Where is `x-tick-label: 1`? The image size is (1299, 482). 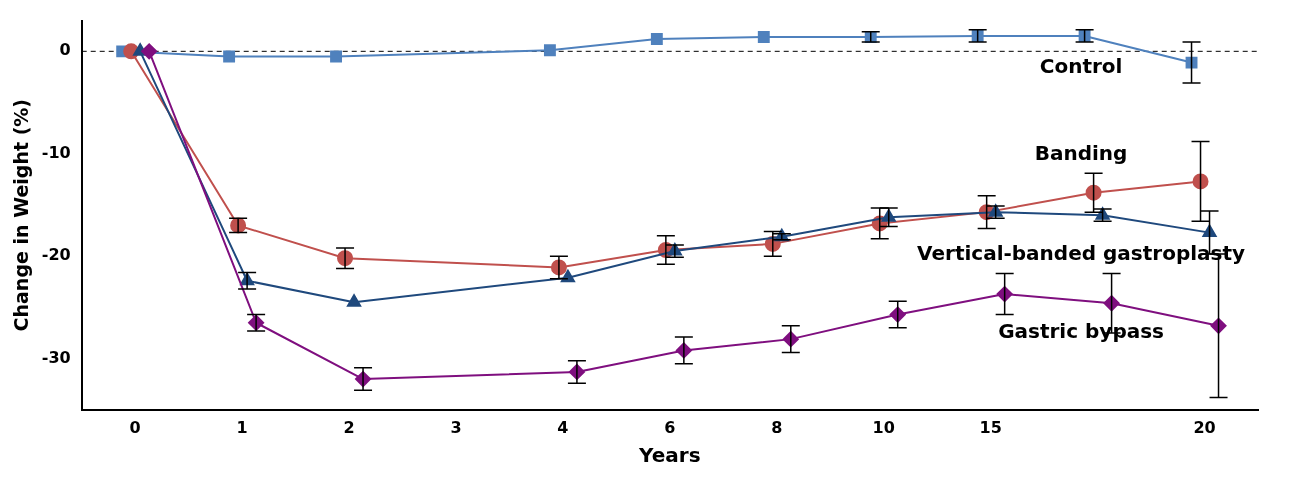
x-tick-label: 1 is located at coordinates (242, 427).